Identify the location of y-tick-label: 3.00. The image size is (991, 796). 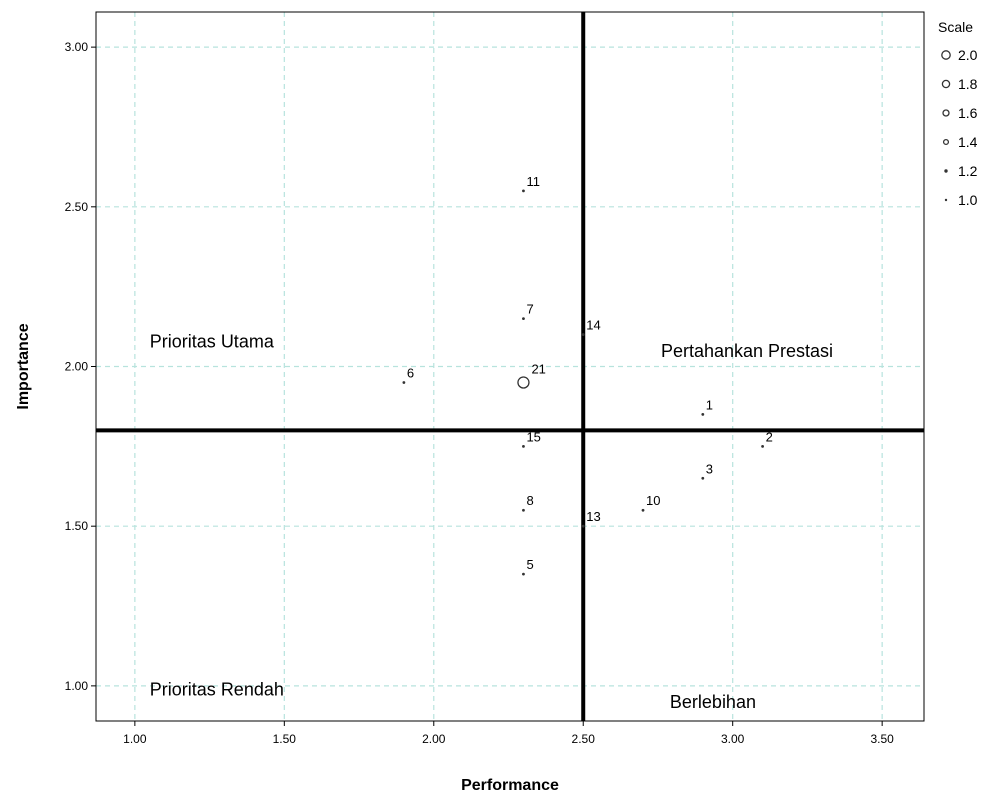
(77, 47).